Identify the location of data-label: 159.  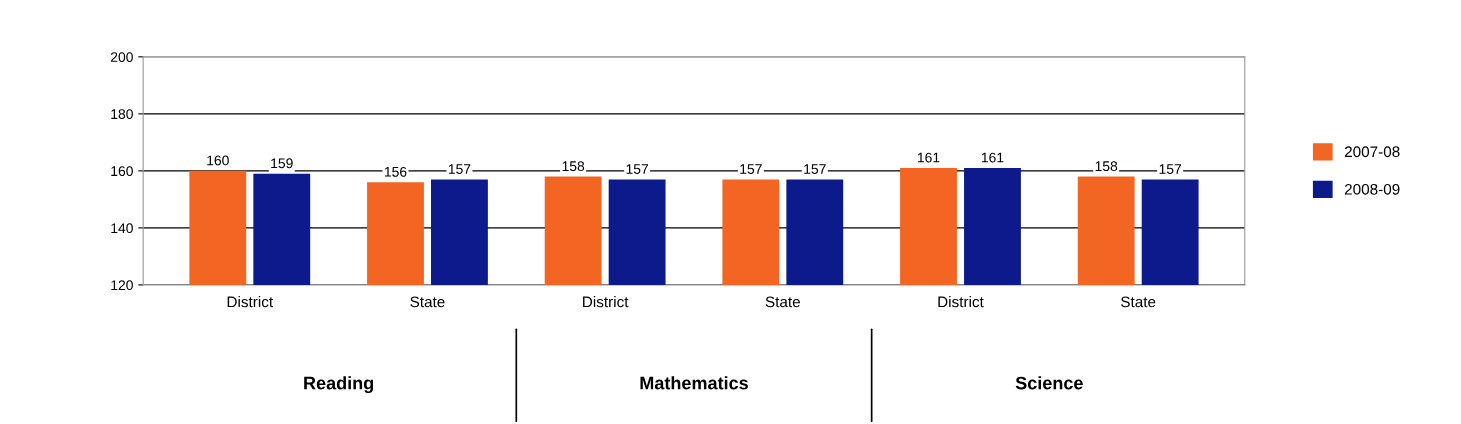
(282, 163).